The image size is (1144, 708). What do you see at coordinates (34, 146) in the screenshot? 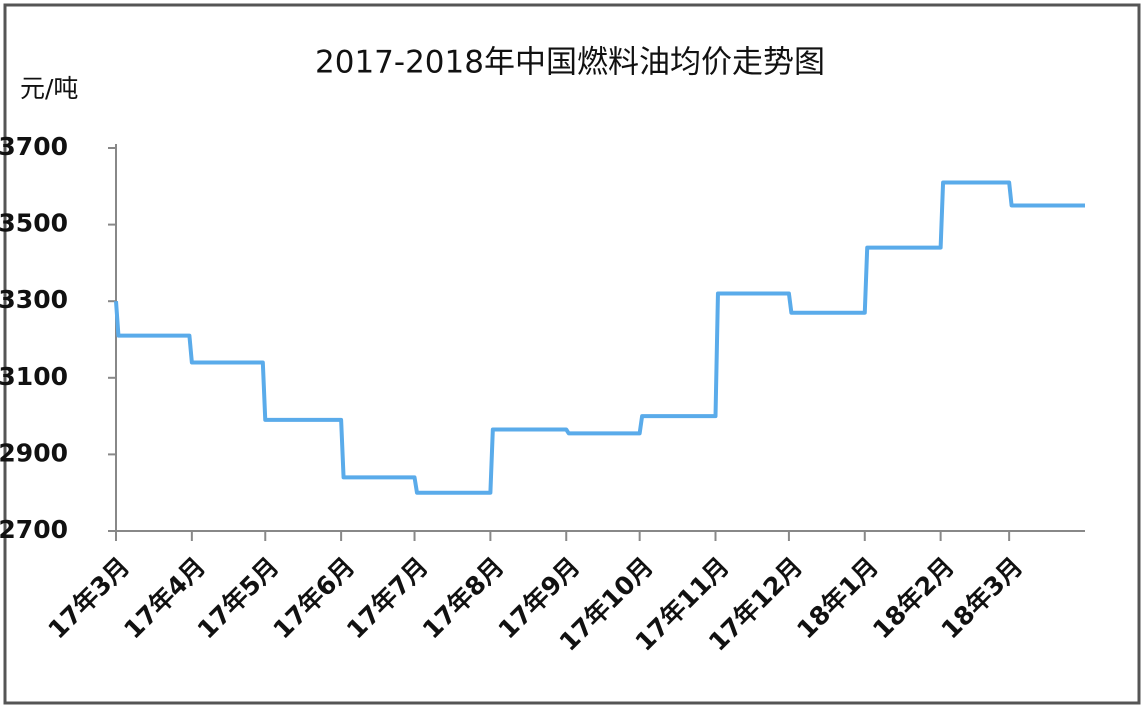
I see `y-tick-label: 3700` at bounding box center [34, 146].